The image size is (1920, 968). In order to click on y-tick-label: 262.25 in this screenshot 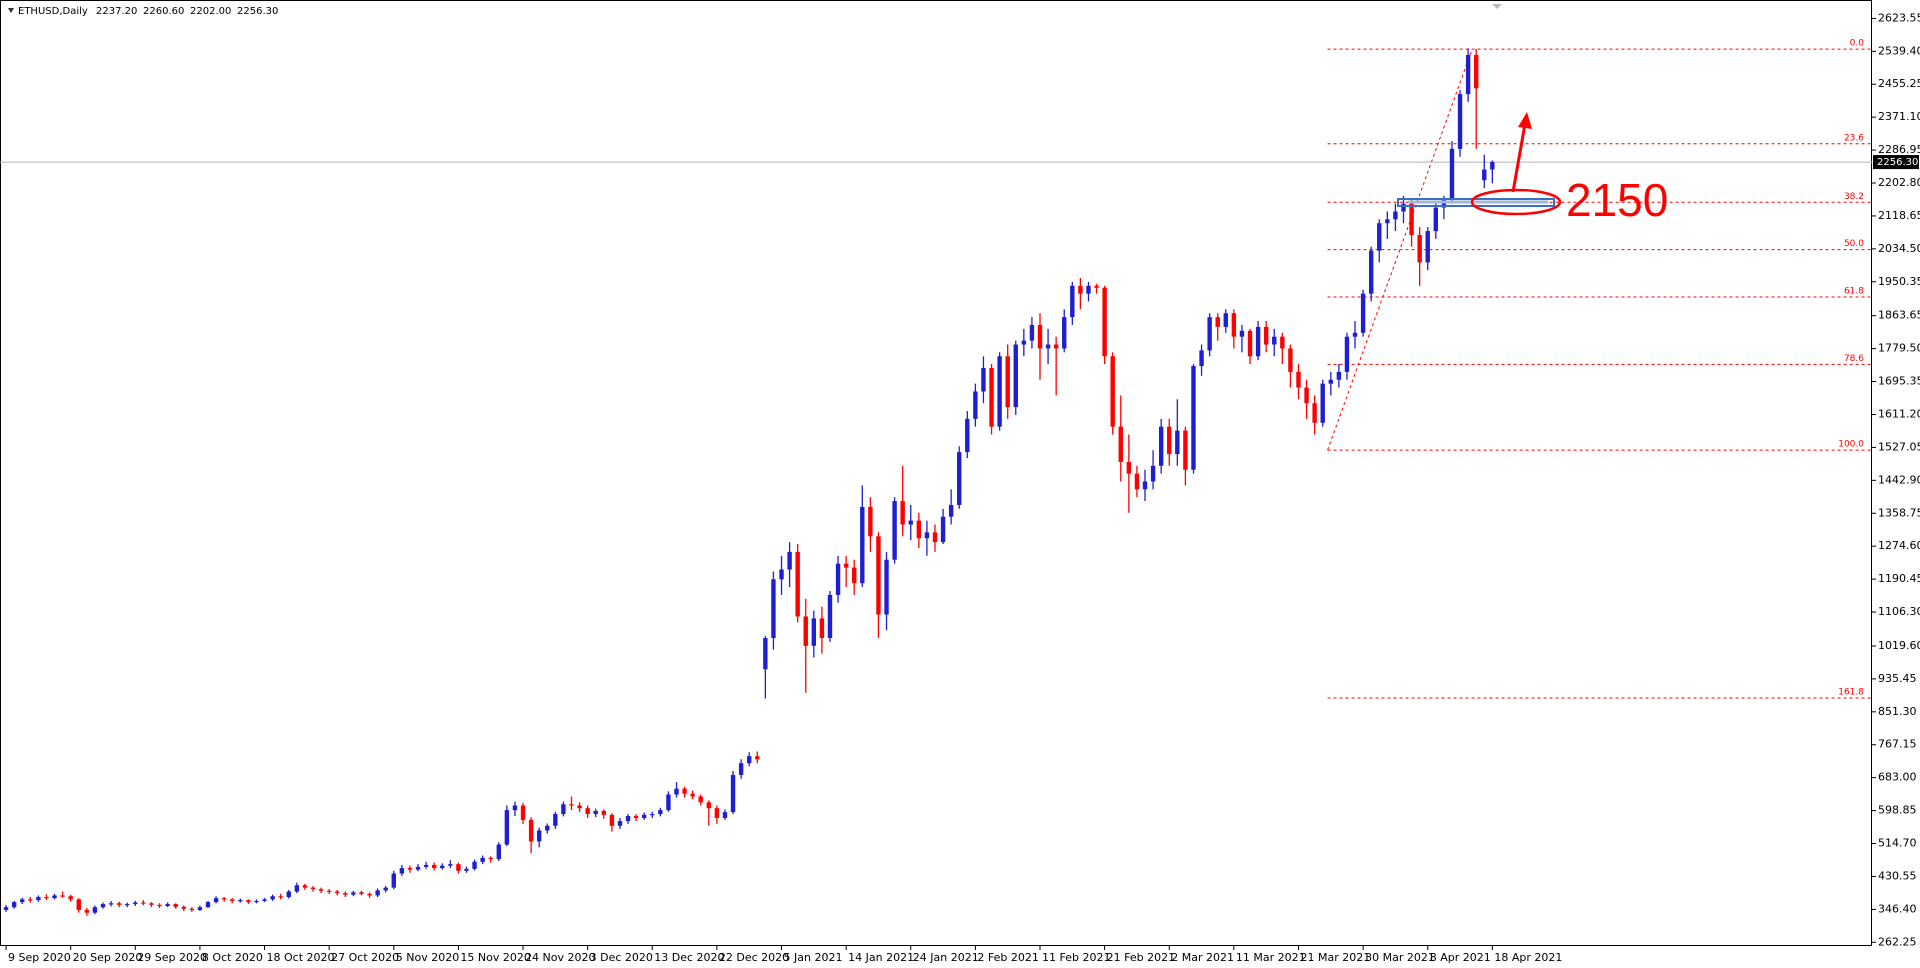, I will do `click(1897, 941)`.